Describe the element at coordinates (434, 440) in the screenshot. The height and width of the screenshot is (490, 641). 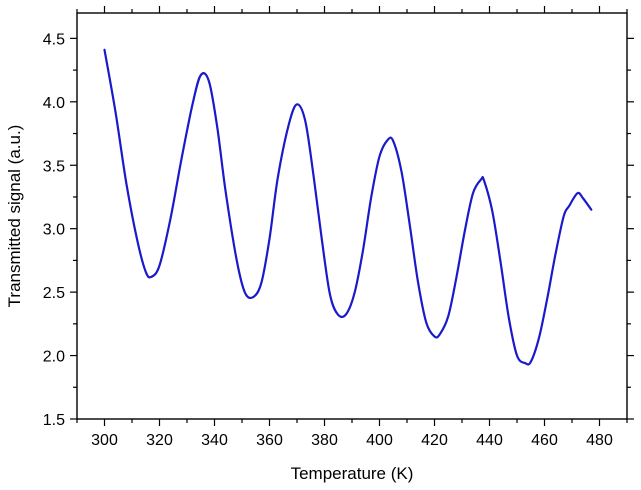
I see `x-tick-label: 420` at that location.